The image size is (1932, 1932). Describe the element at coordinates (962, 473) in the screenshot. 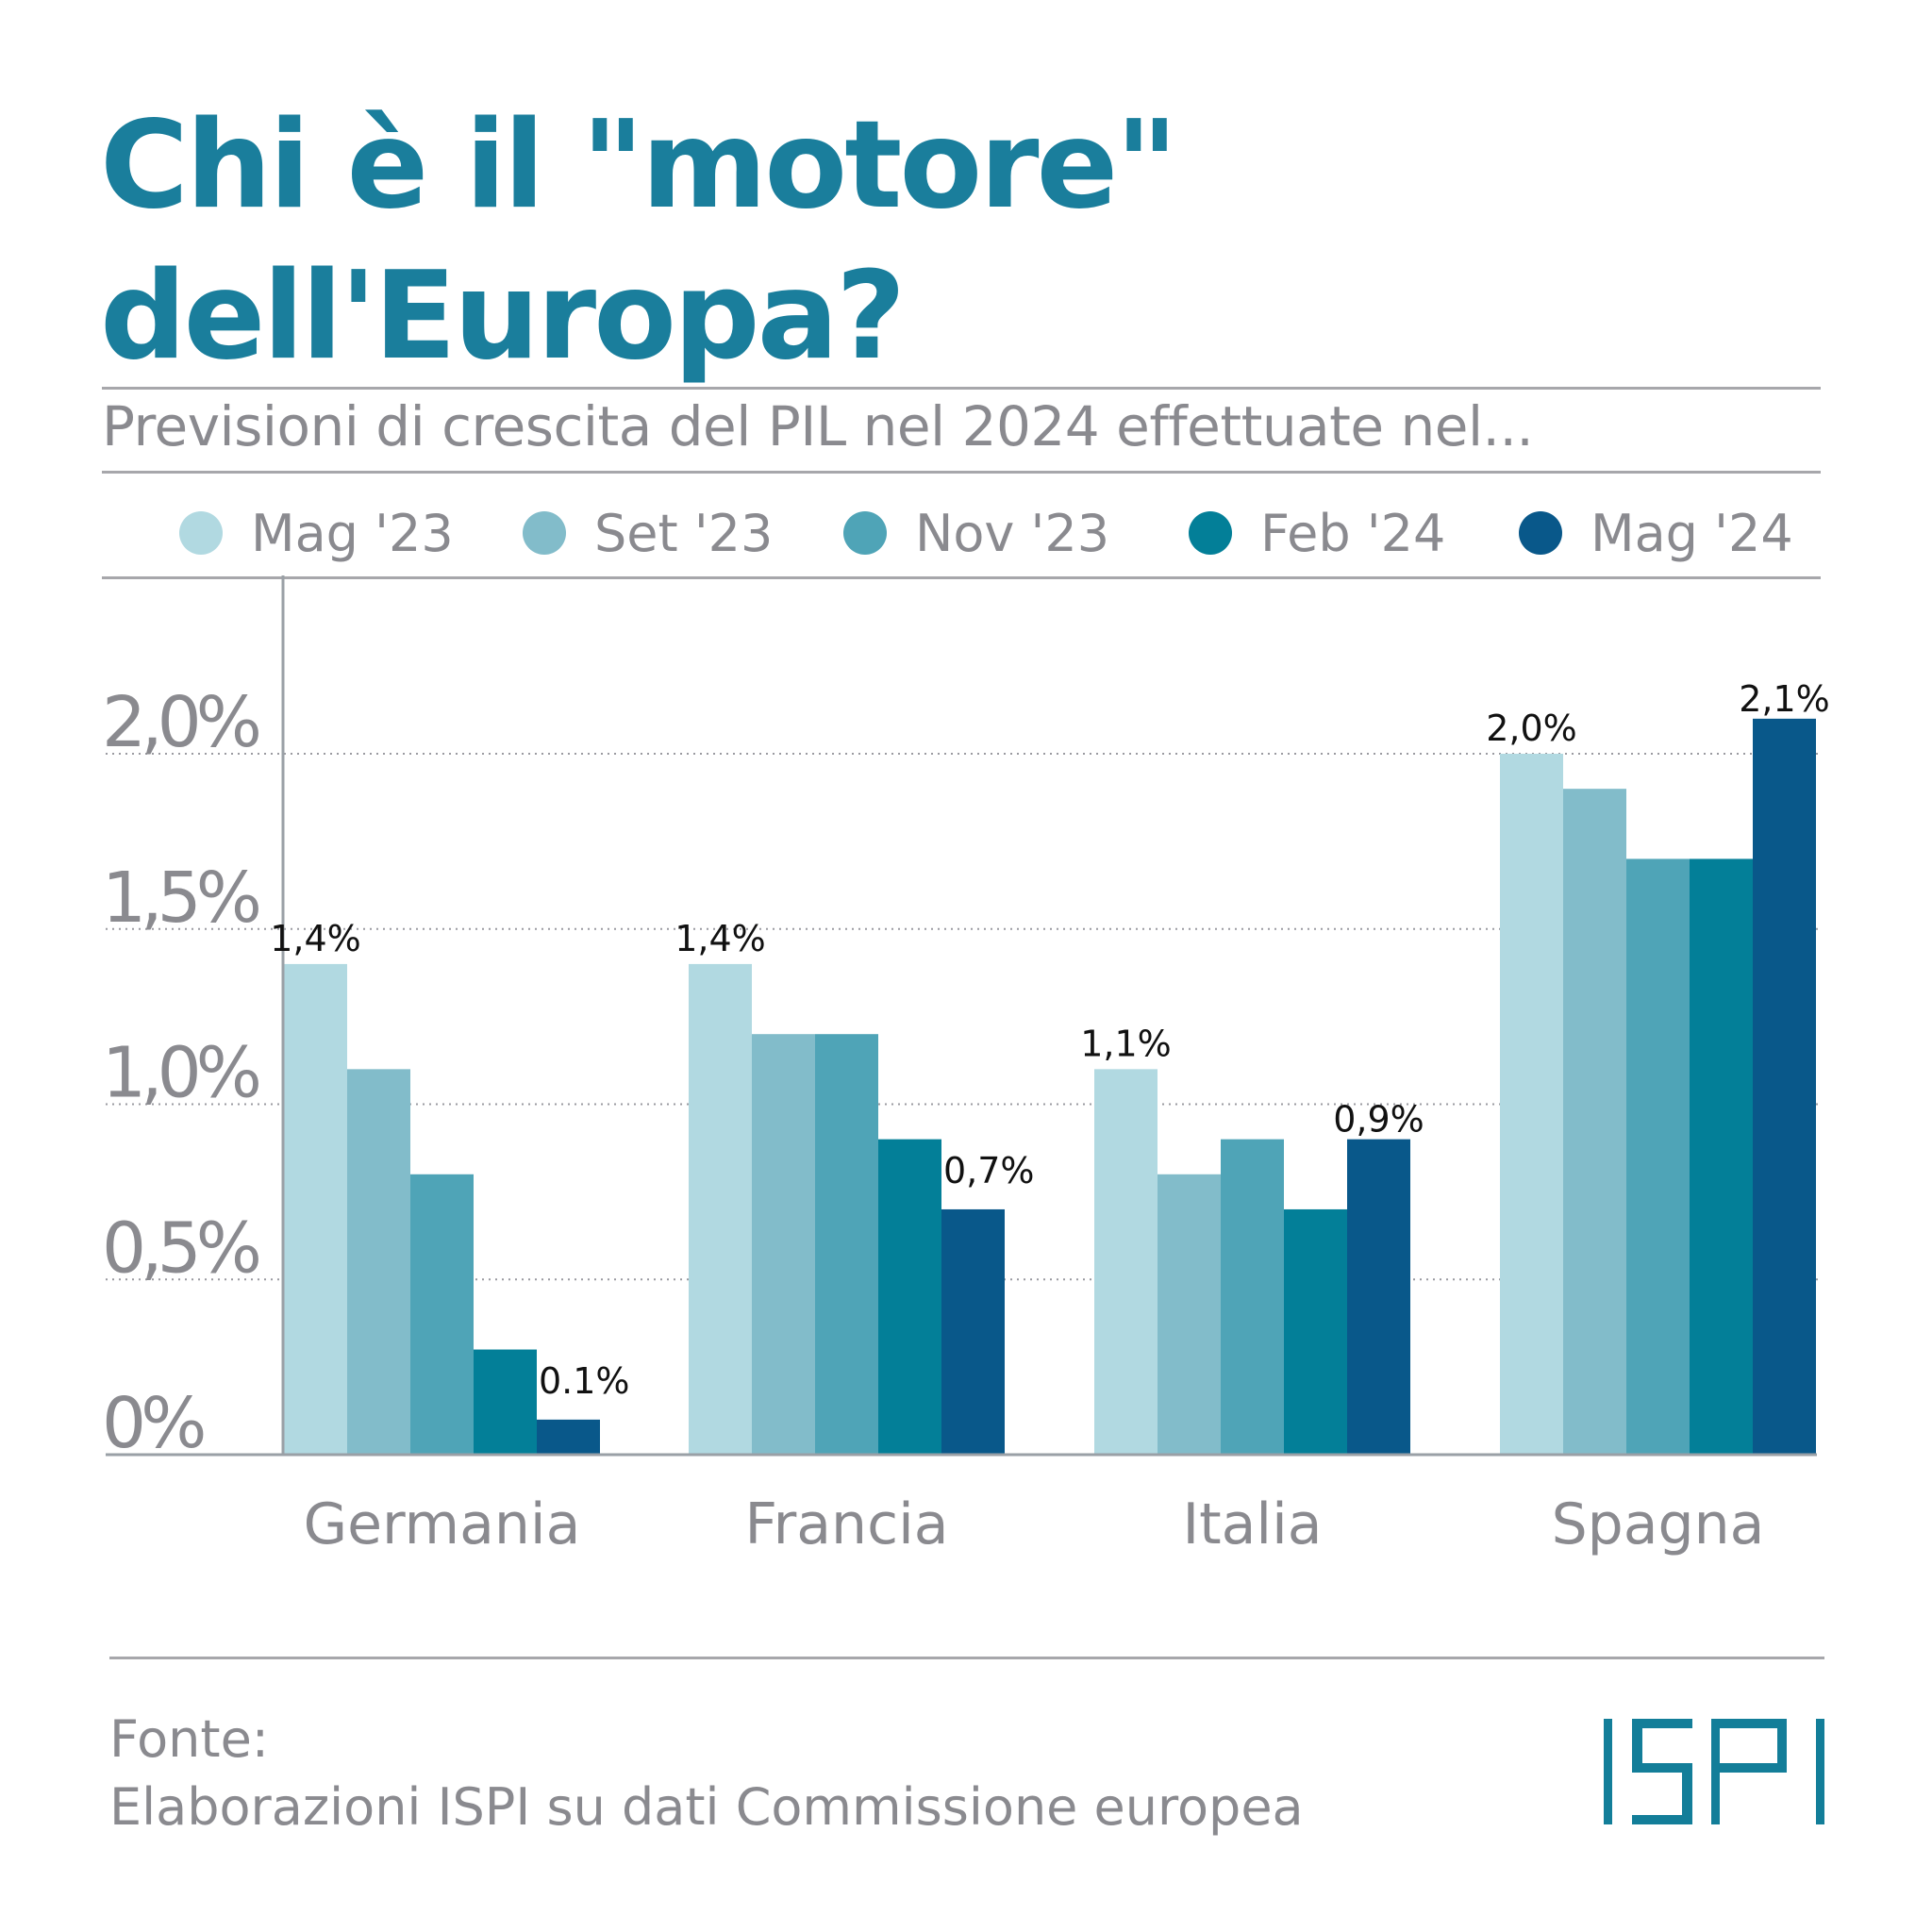

I see `divider-subtitle` at that location.